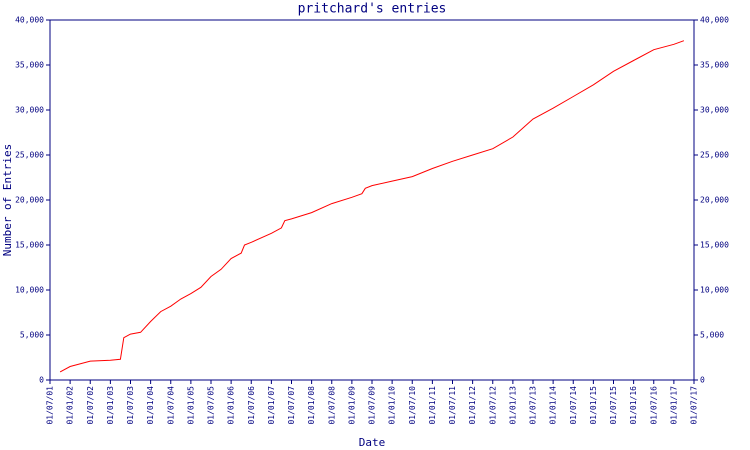 The image size is (750, 450). Describe the element at coordinates (452, 405) in the screenshot. I see `x-tick-label: 01/07/11` at that location.